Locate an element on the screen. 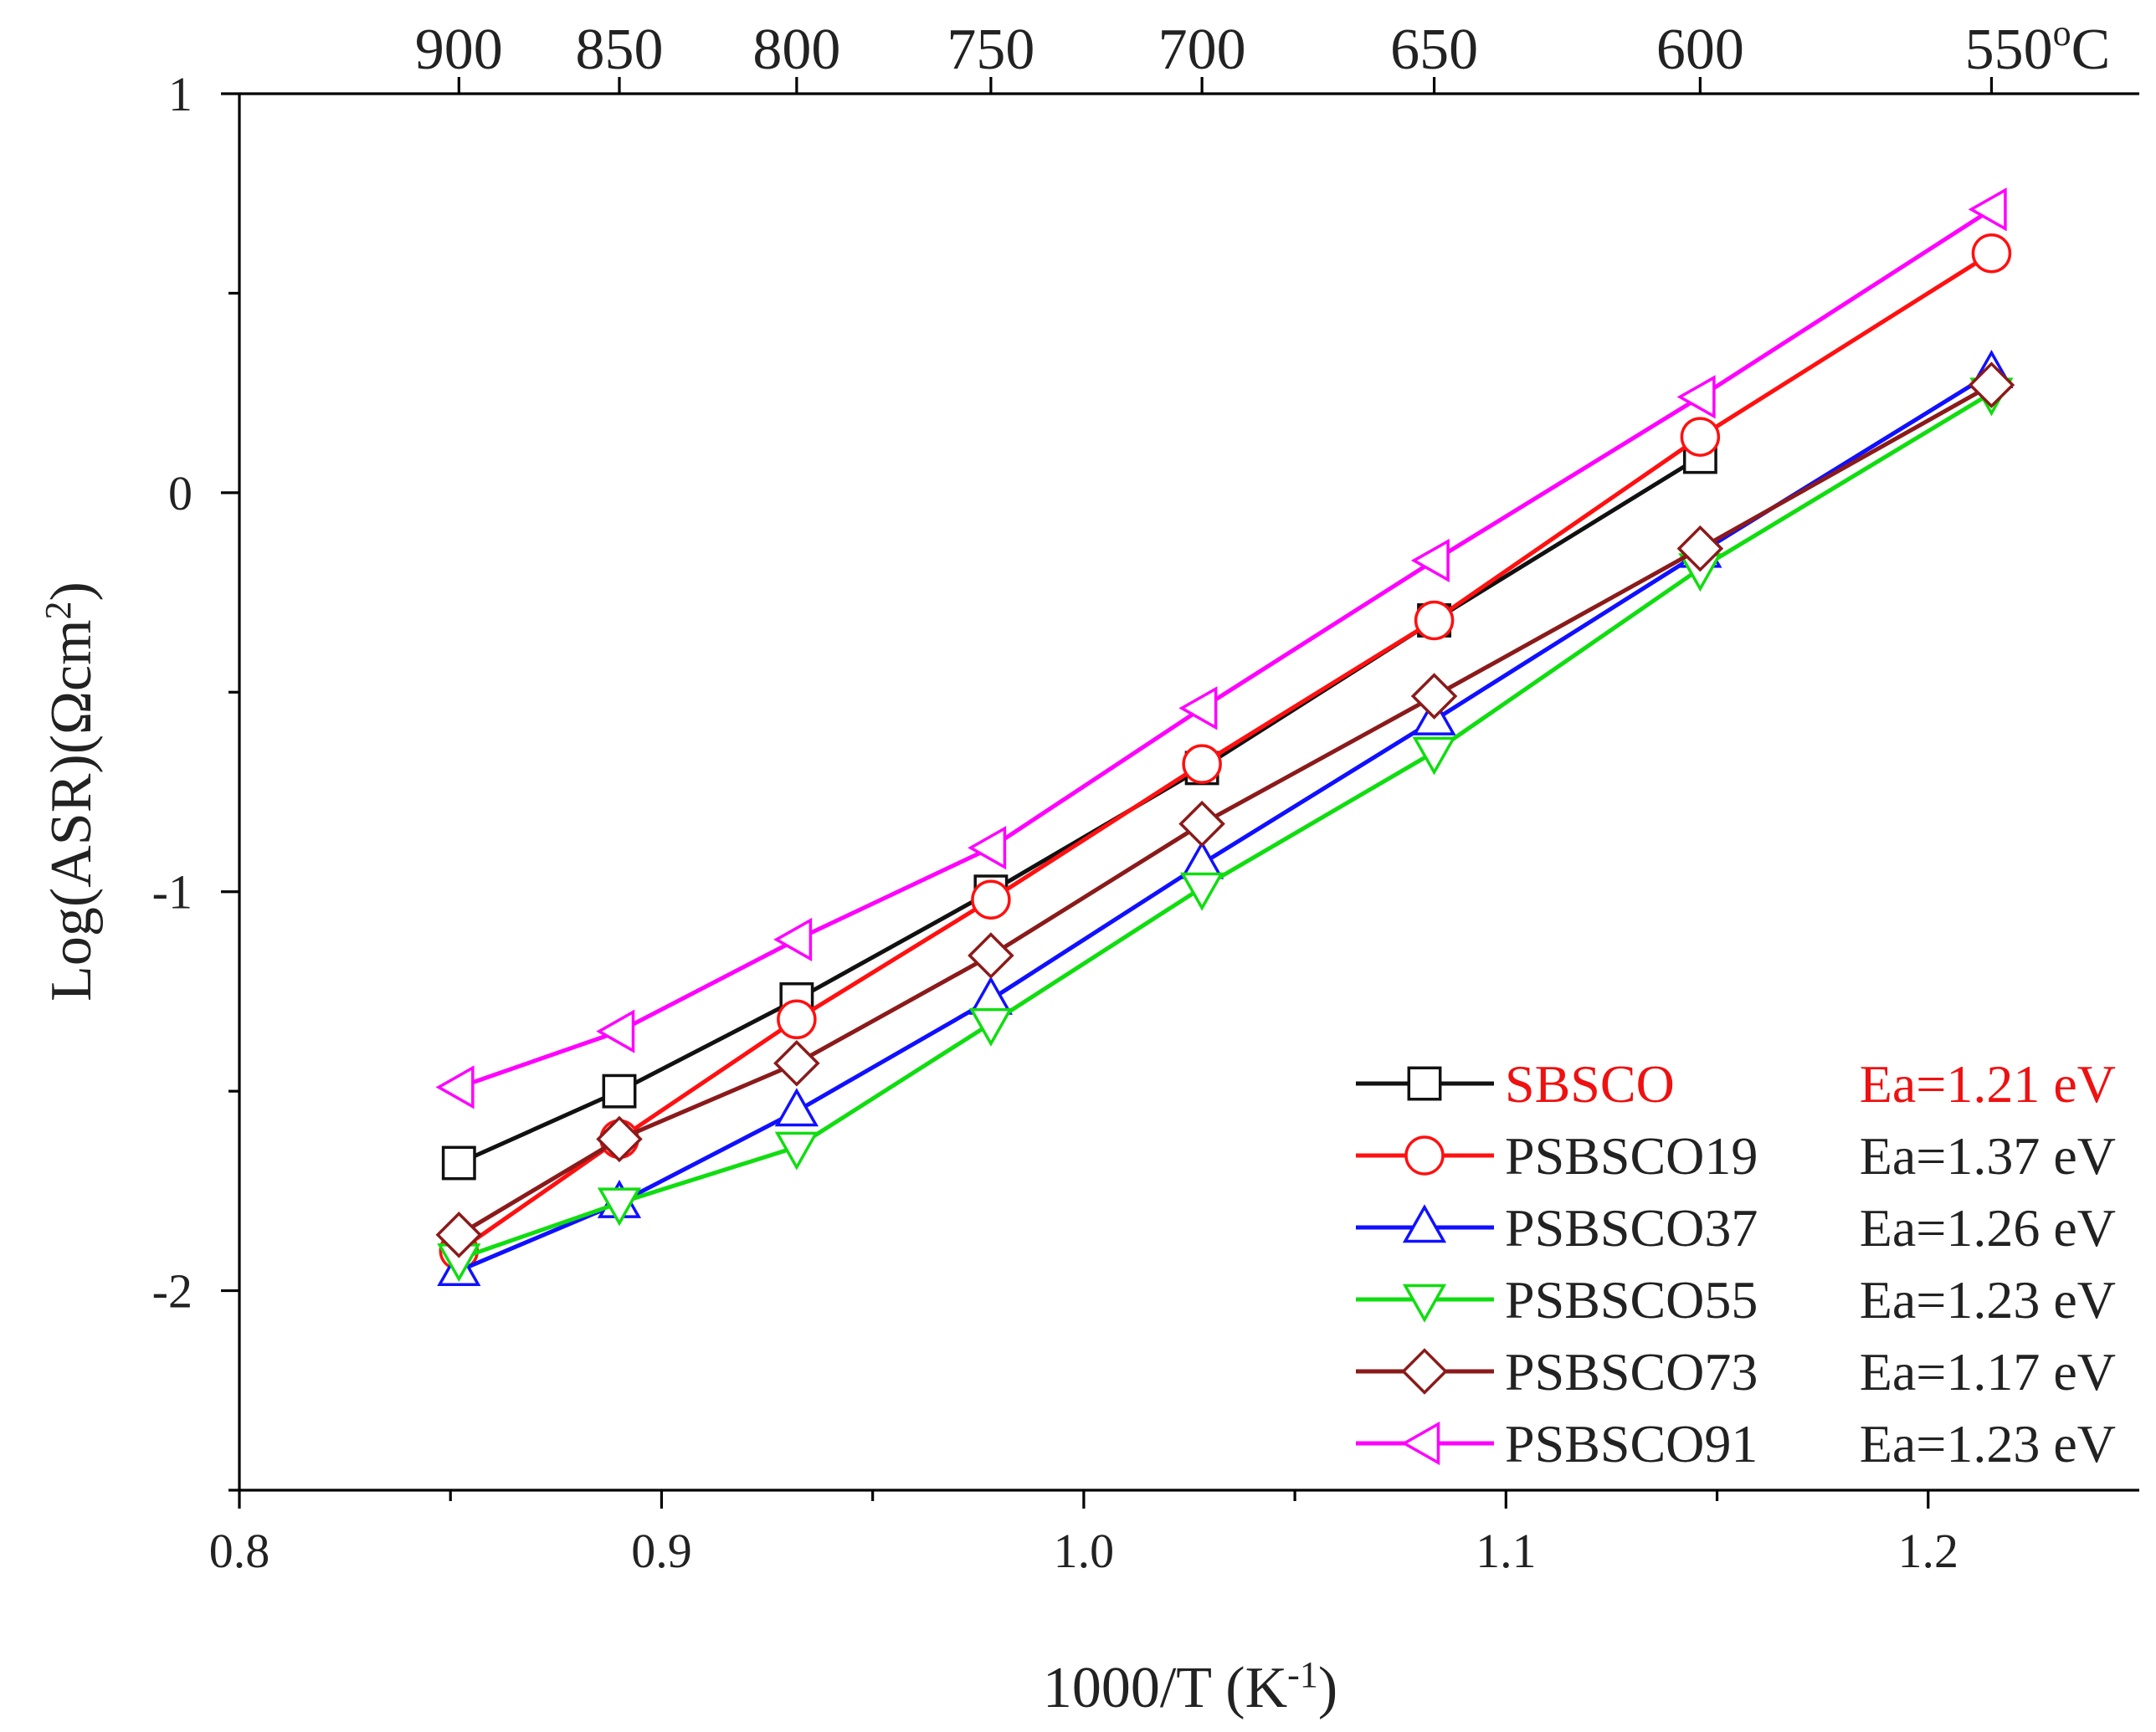 This screenshot has width=2156, height=1732. x-tick-label: 1.1 is located at coordinates (1506, 1551).